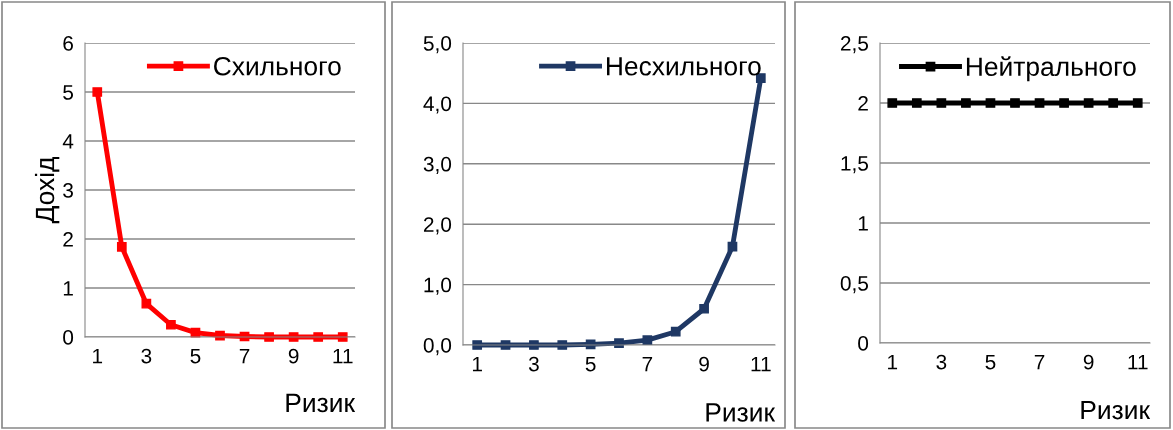 The height and width of the screenshot is (430, 1173). Describe the element at coordinates (437, 226) in the screenshot. I see `y-tick-label: 2,0` at that location.